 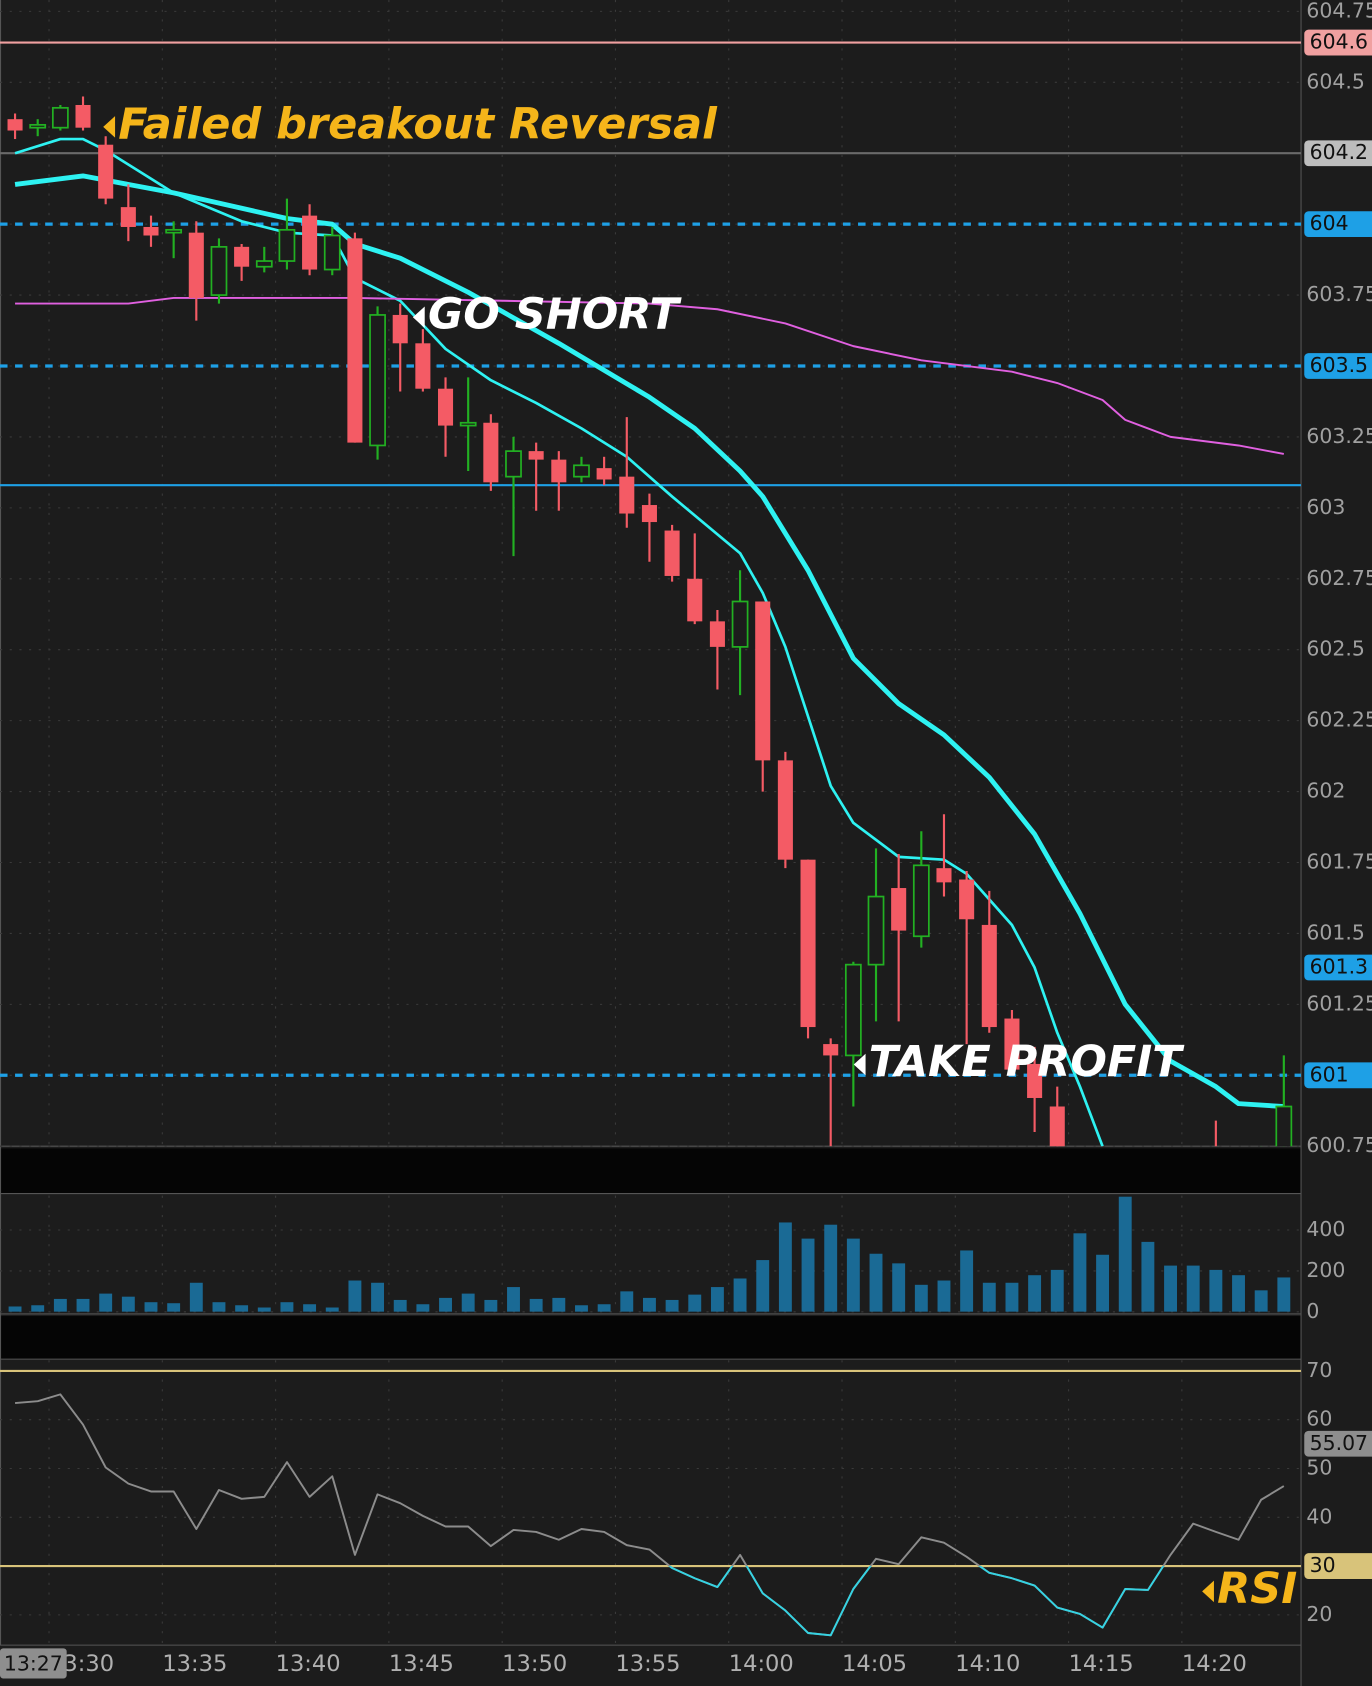 What do you see at coordinates (1325, 1270) in the screenshot?
I see `y-tick-label: 200` at bounding box center [1325, 1270].